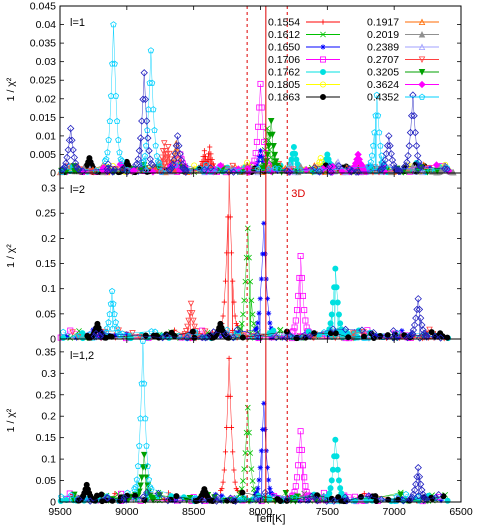 Image resolution: width=479 pixels, height=529 pixels. I want to click on legend-item: 0.2389, so click(403, 48).